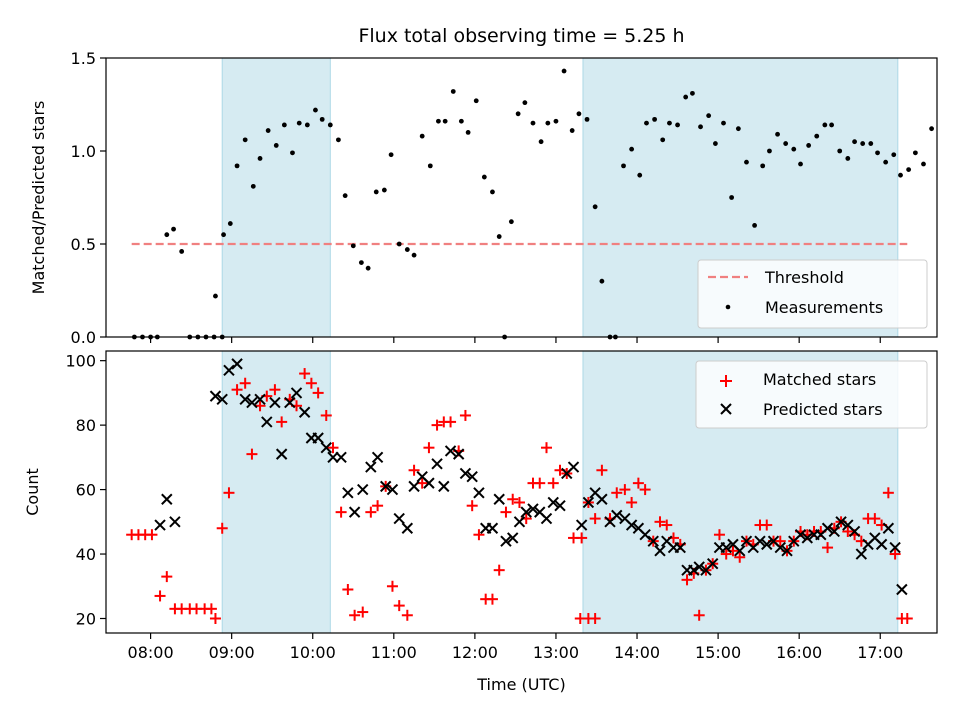 The height and width of the screenshot is (720, 960). I want to click on y-tick-label: 1.5, so click(83, 58).